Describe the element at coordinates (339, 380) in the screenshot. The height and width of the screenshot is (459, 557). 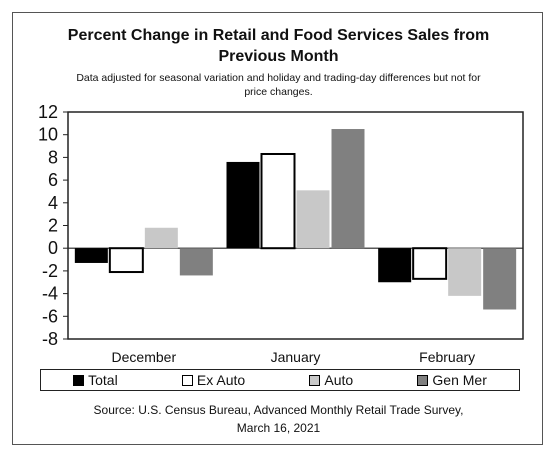
I see `legend-label-auto: Auto` at that location.